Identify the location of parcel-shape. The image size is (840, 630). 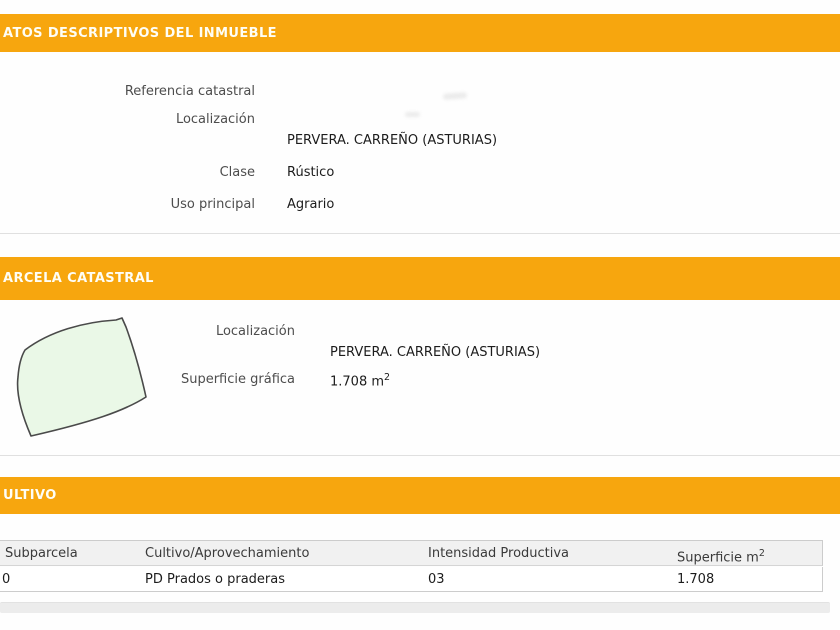
(81, 377).